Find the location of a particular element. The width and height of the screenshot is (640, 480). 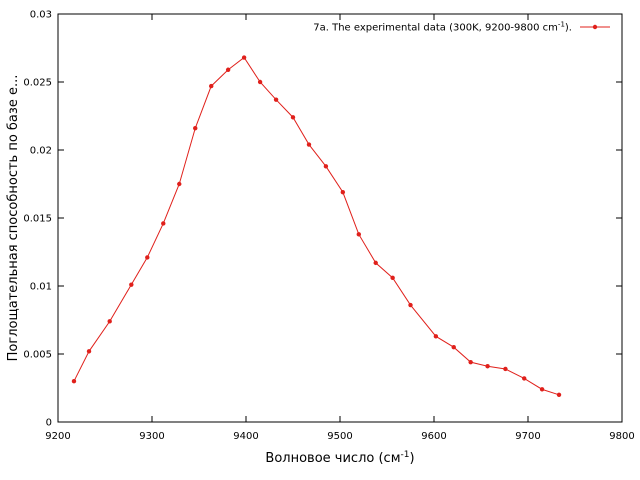

x-axis-label: Волновое число (см-1) is located at coordinates (339, 458).